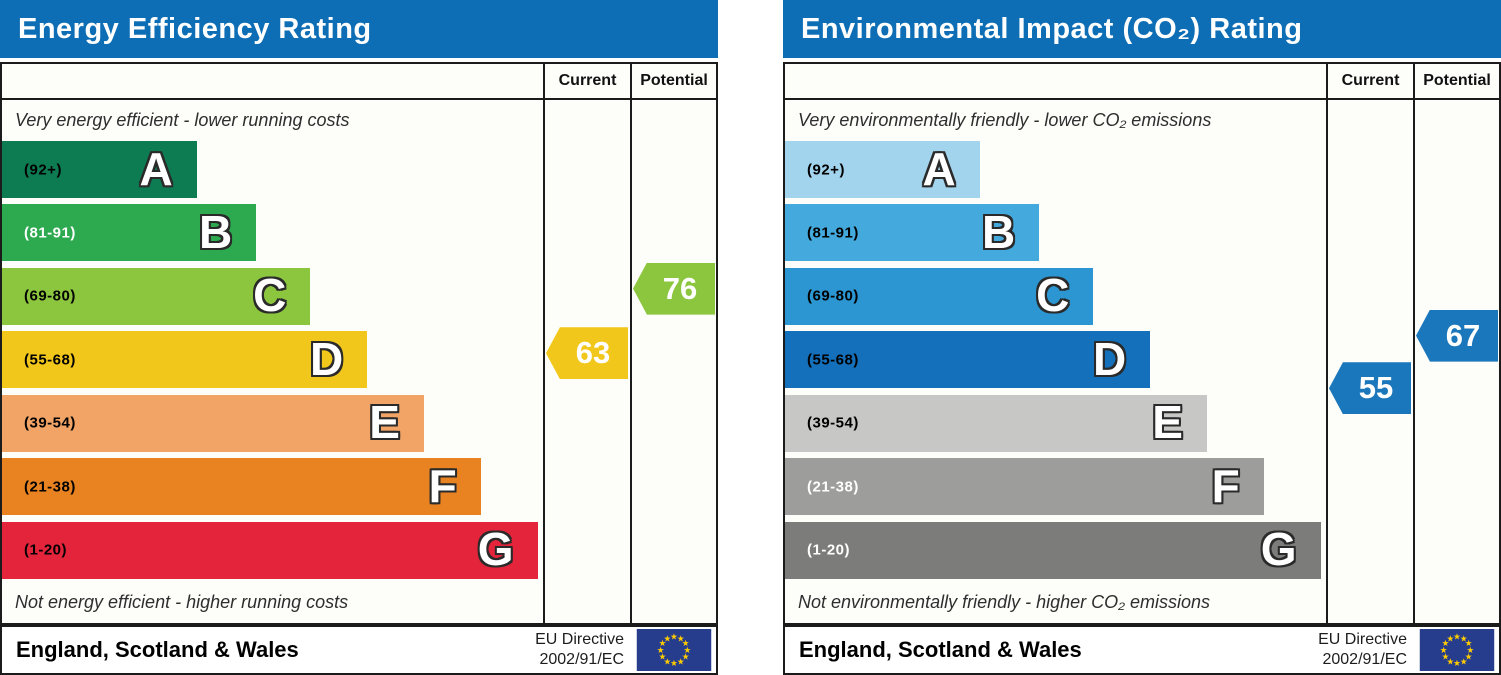 The width and height of the screenshot is (1501, 675). What do you see at coordinates (680, 288) in the screenshot?
I see `potential-rating-value: 76` at bounding box center [680, 288].